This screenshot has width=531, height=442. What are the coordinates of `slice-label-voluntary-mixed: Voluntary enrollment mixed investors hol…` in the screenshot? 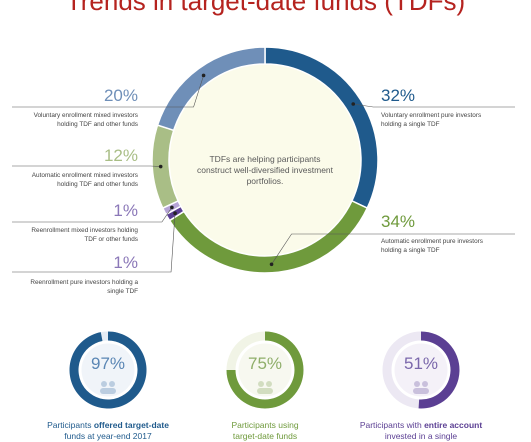 It's located at (85, 120).